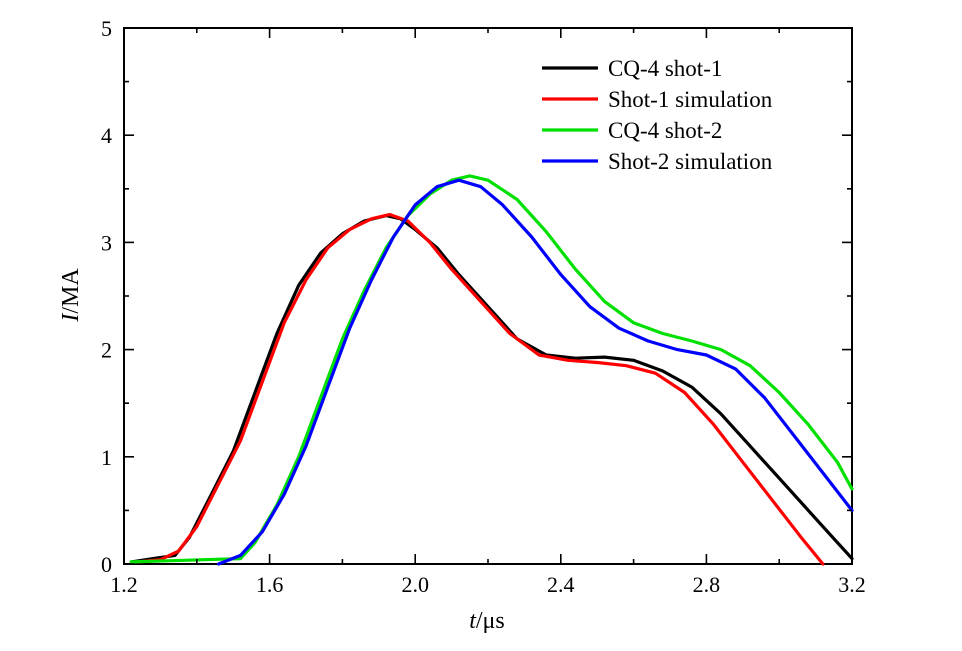 The height and width of the screenshot is (651, 962). I want to click on y-tick-label: 2, so click(106, 350).